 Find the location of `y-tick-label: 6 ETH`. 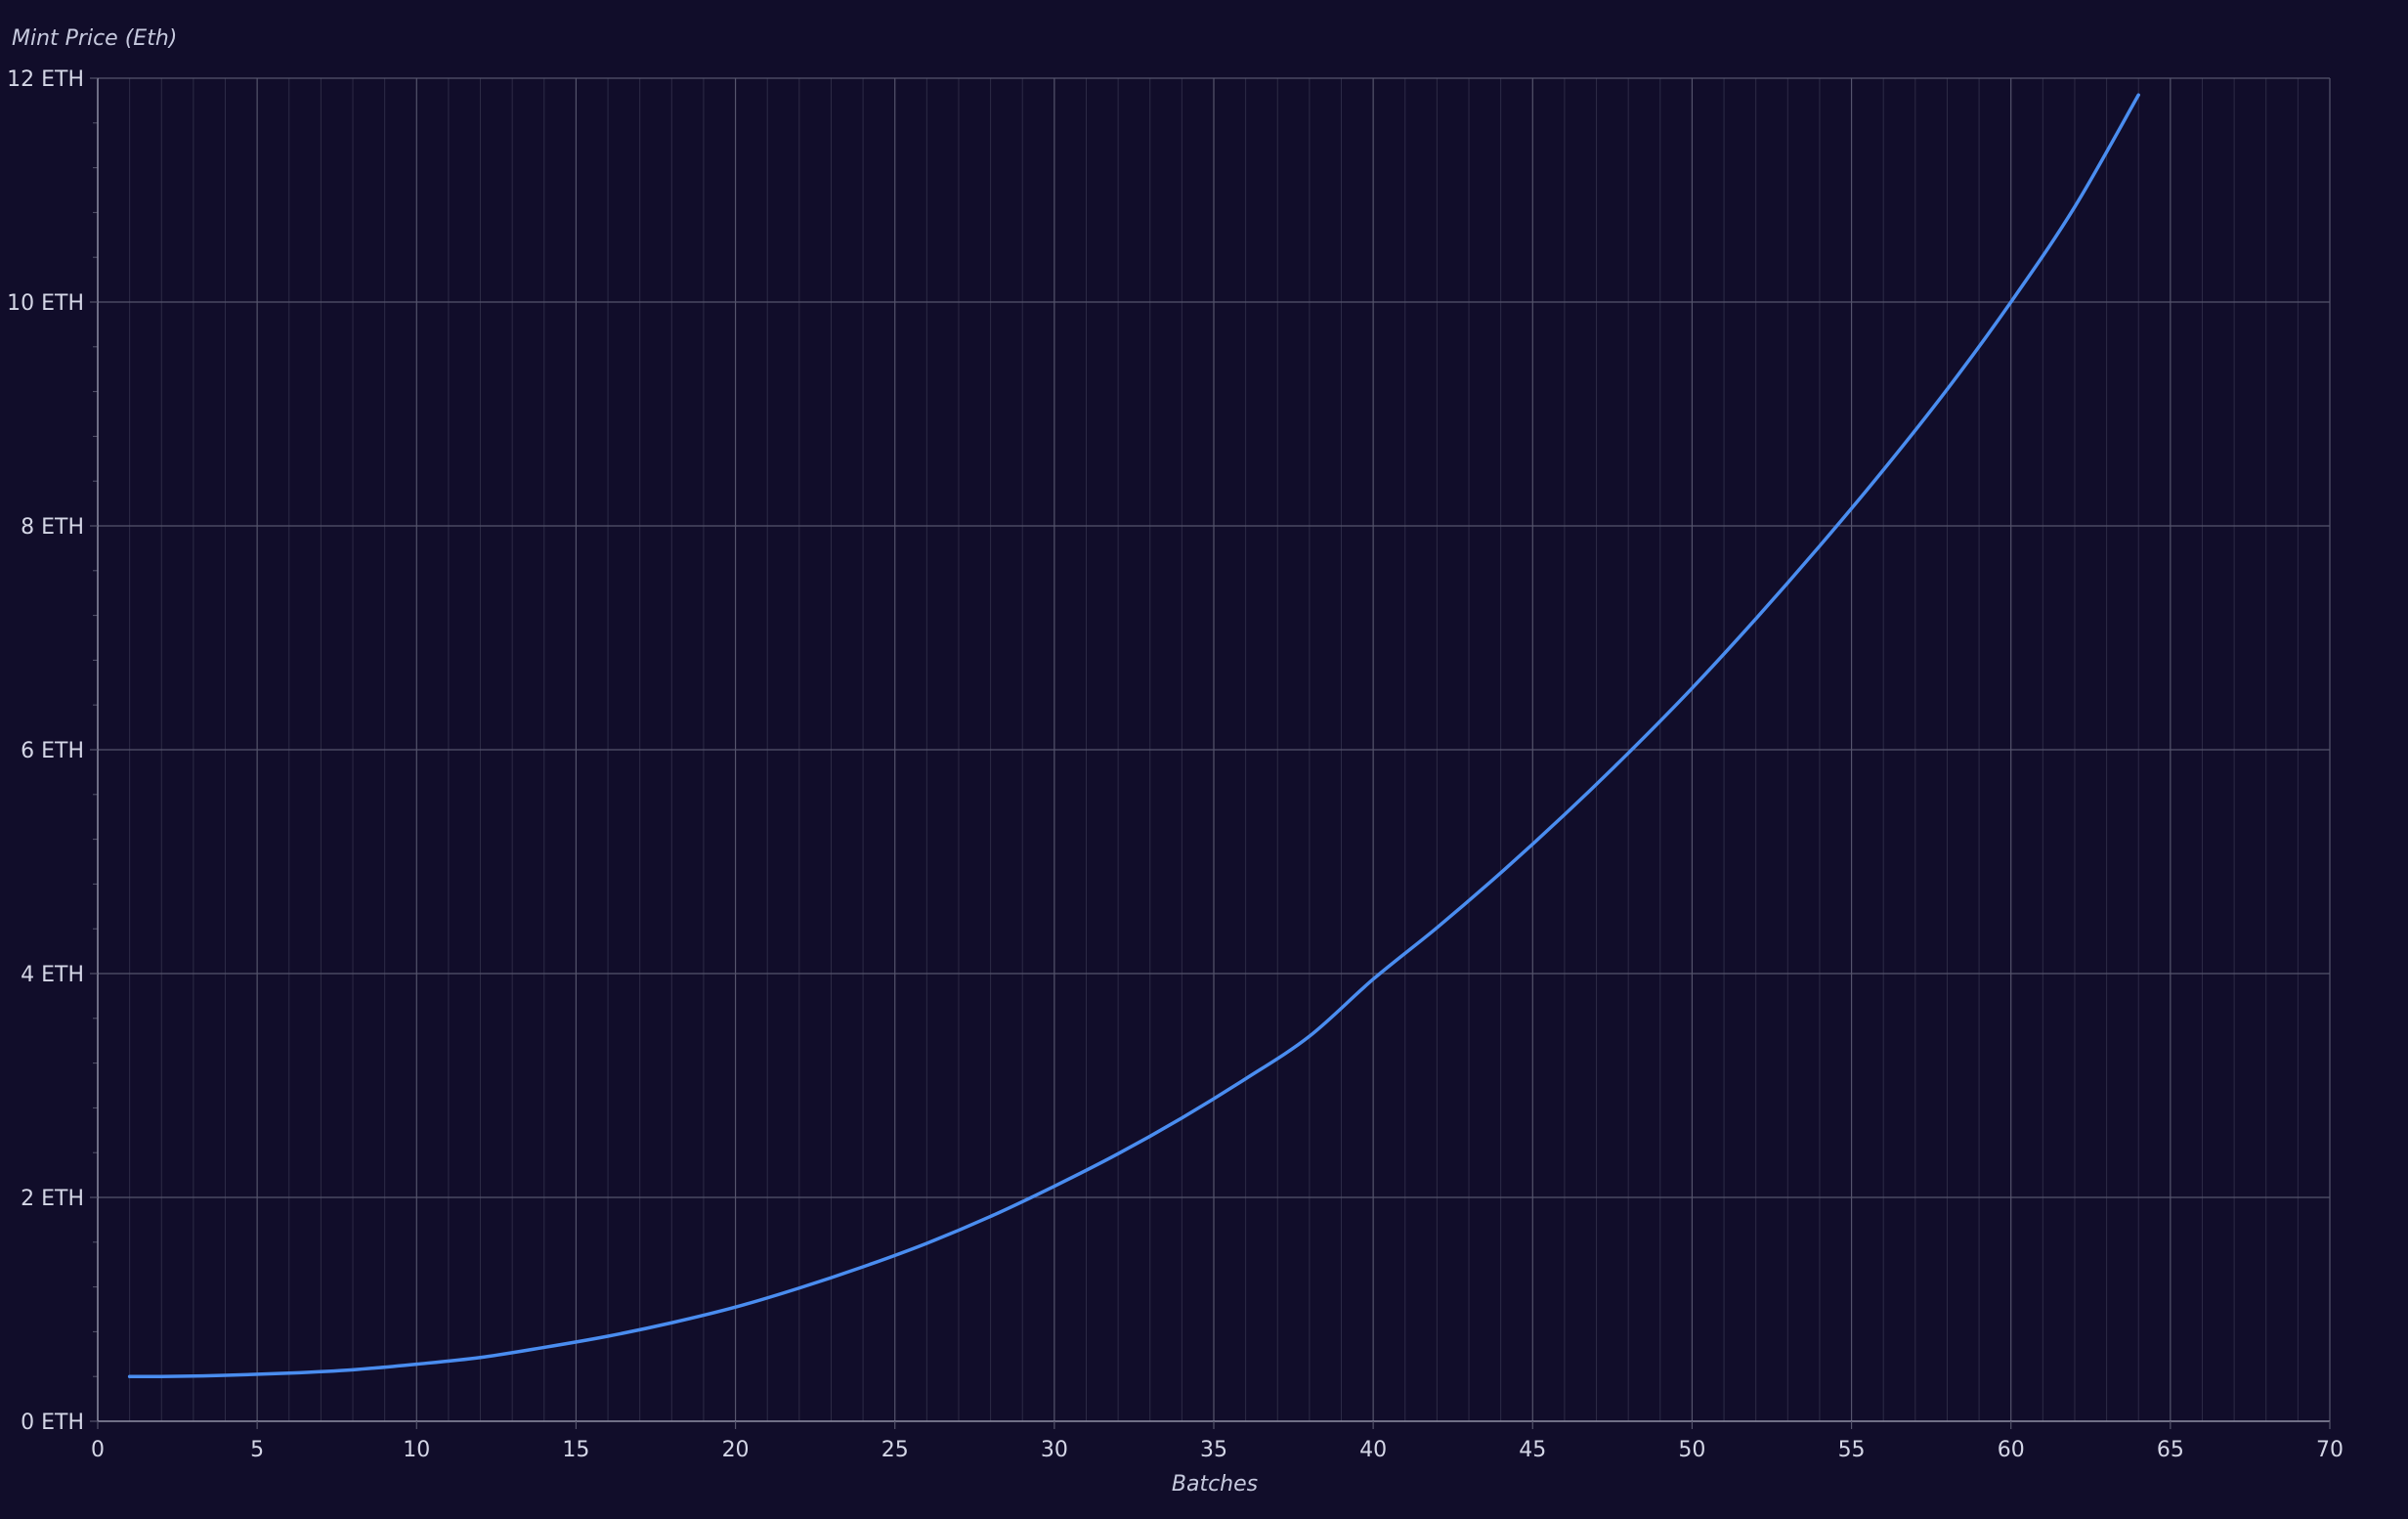

y-tick-label: 6 ETH is located at coordinates (52, 751).